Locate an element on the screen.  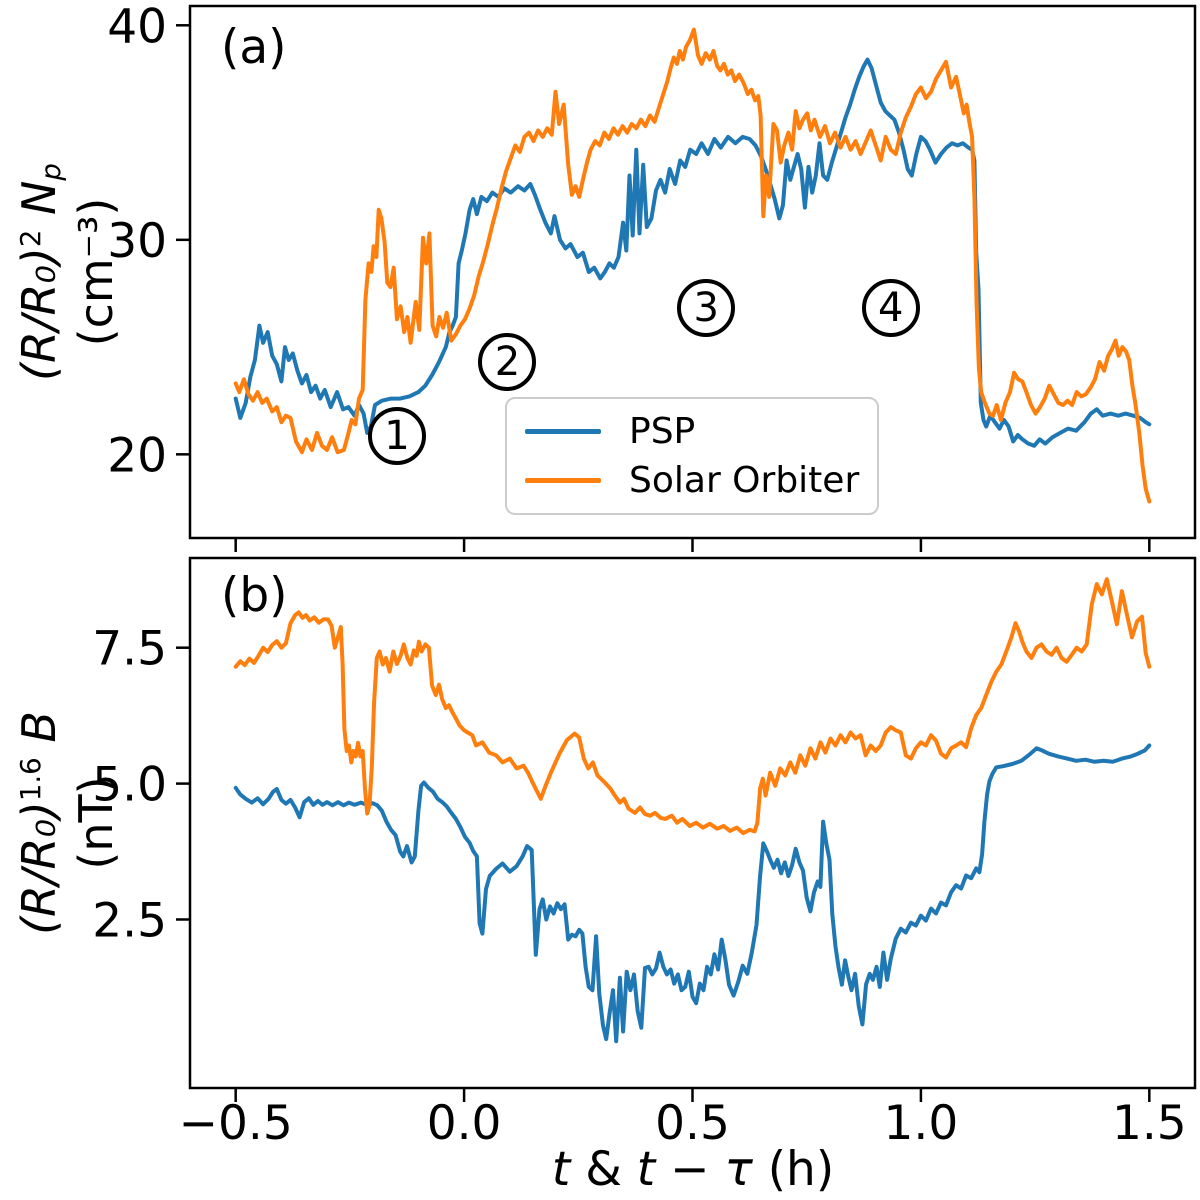
x-tick-label: 0.5 is located at coordinates (692, 1123).